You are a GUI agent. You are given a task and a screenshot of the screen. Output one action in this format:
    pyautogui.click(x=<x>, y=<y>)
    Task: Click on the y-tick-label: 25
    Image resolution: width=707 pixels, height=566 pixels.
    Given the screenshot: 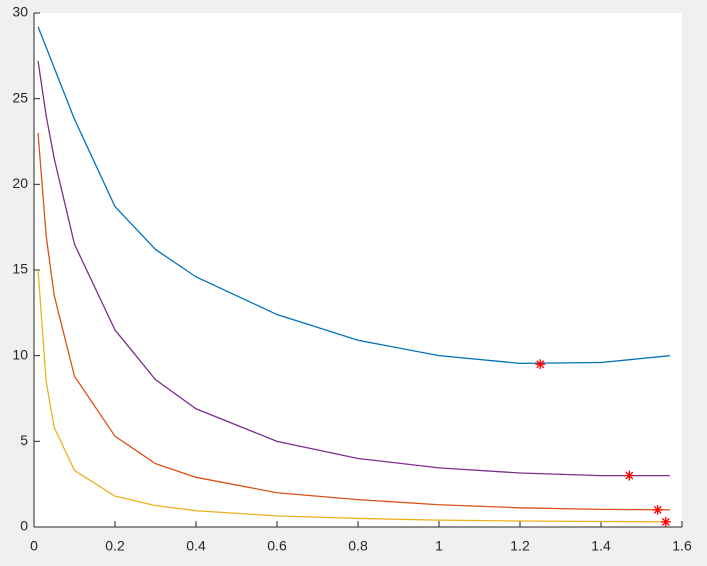 What is the action you would take?
    pyautogui.click(x=20, y=97)
    